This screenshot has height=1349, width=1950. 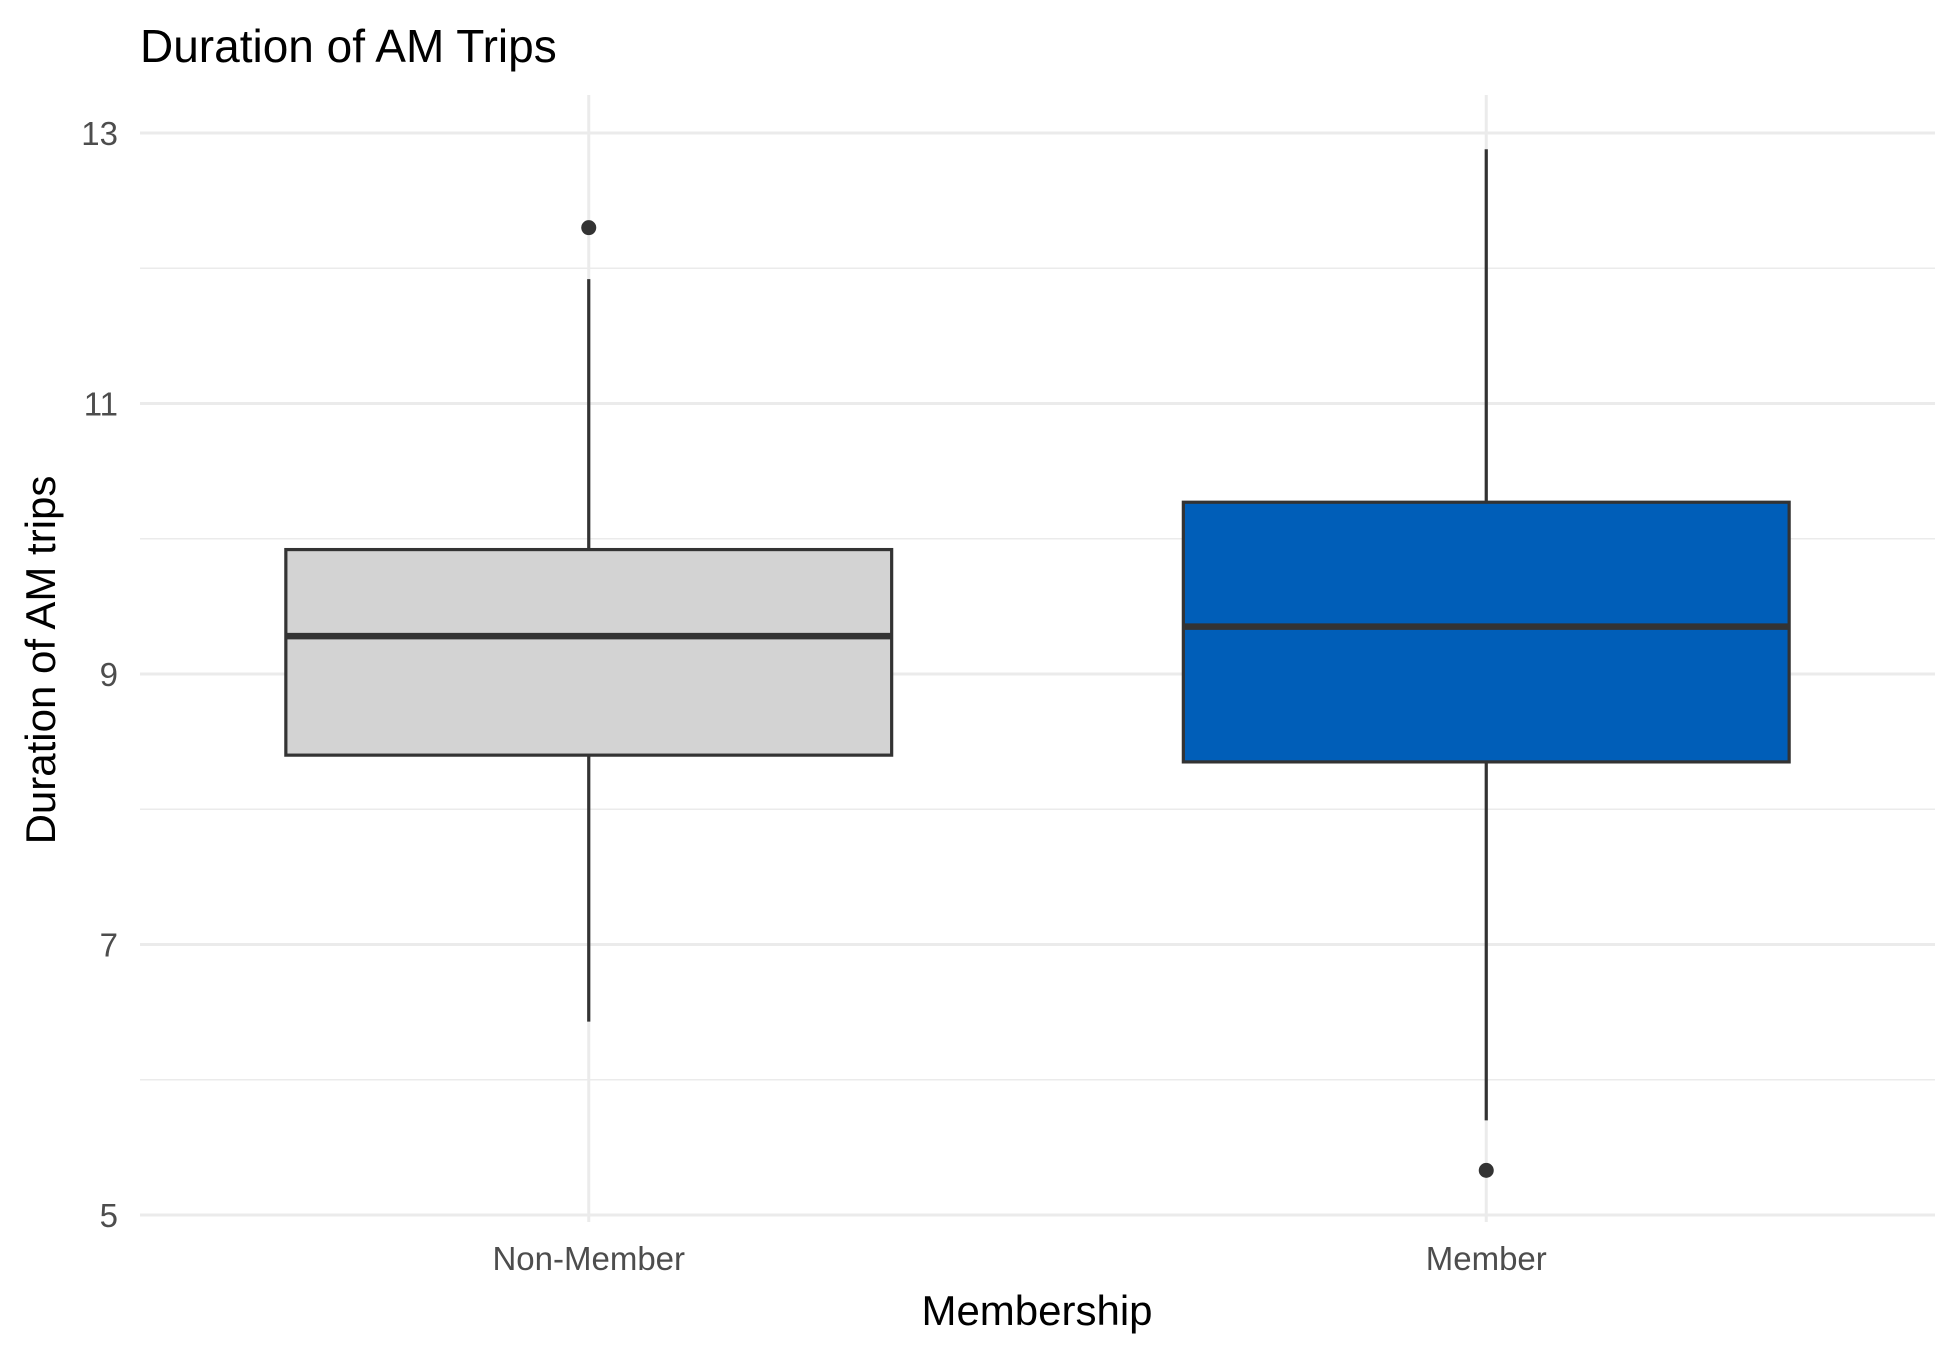 I want to click on x-axis-title: Membership, so click(x=1036, y=1310).